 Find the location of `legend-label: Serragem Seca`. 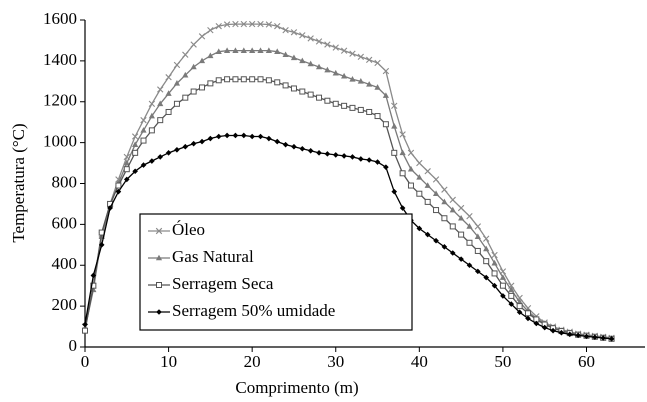

legend-label: Serragem Seca is located at coordinates (223, 283).